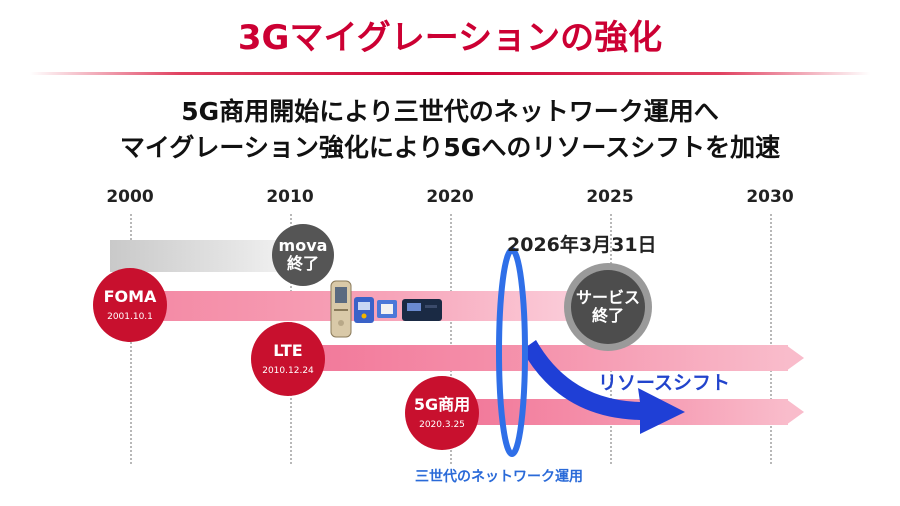 Image resolution: width=900 pixels, height=506 pixels. Describe the element at coordinates (795, 412) in the screenshot. I see `5g-bar-arrowhead` at that location.